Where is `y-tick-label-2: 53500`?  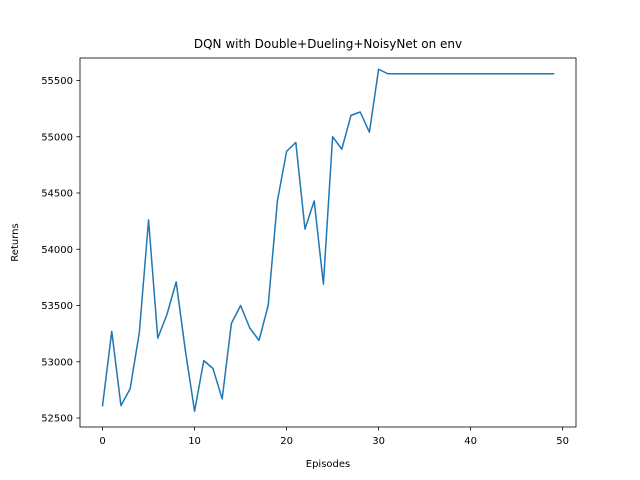 y-tick-label-2: 53500 is located at coordinates (57, 306).